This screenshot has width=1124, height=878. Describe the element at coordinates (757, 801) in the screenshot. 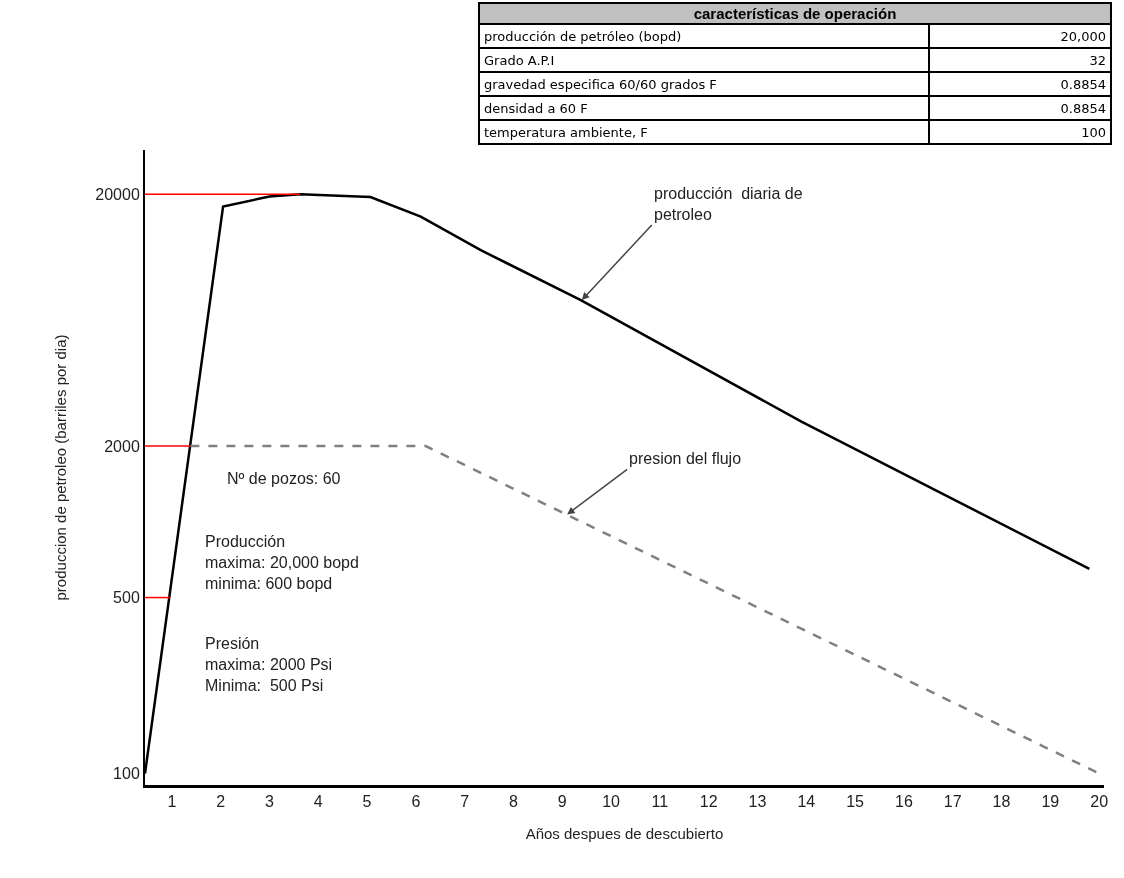

I see `x-tick-label: 13` at that location.